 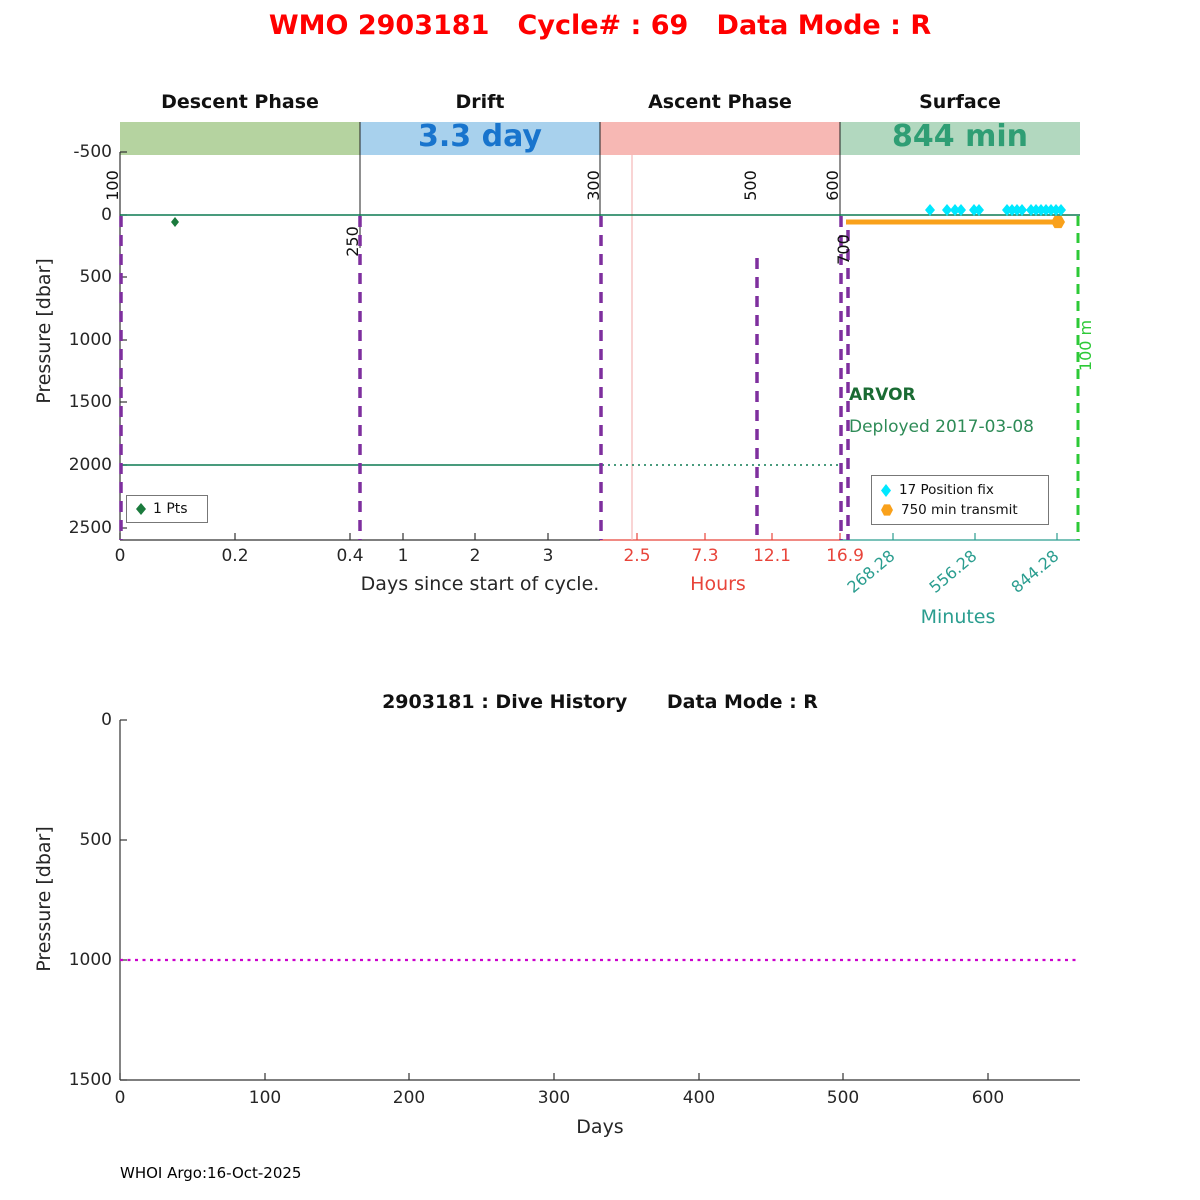 What do you see at coordinates (845, 556) in the screenshot?
I see `hour-xtick: 16.9` at bounding box center [845, 556].